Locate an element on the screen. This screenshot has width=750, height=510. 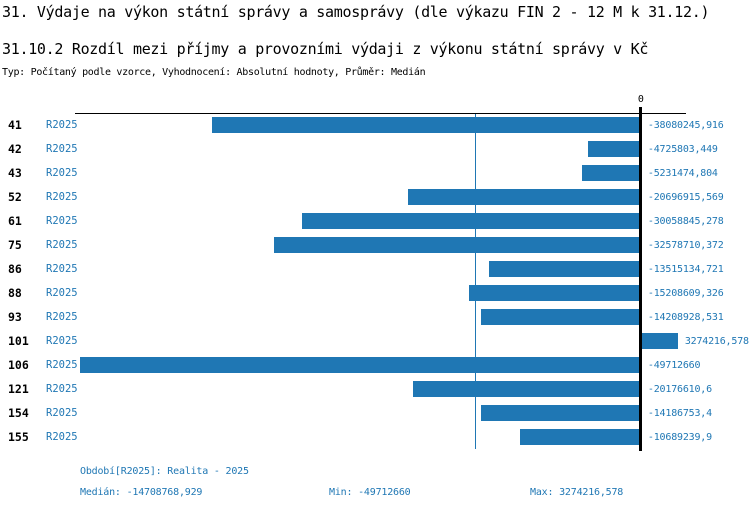
bar-value-label: -13515134,721 is located at coordinates (685, 269).